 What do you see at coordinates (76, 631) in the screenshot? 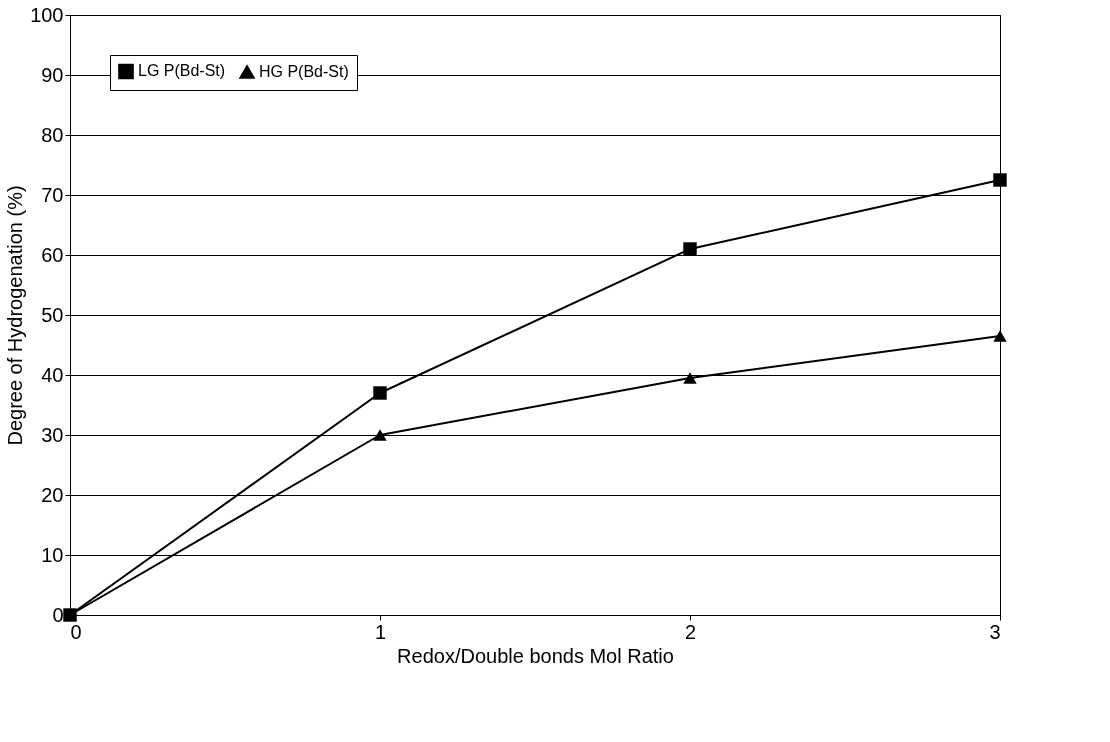
I see `x-tick-label: 0` at bounding box center [76, 631].